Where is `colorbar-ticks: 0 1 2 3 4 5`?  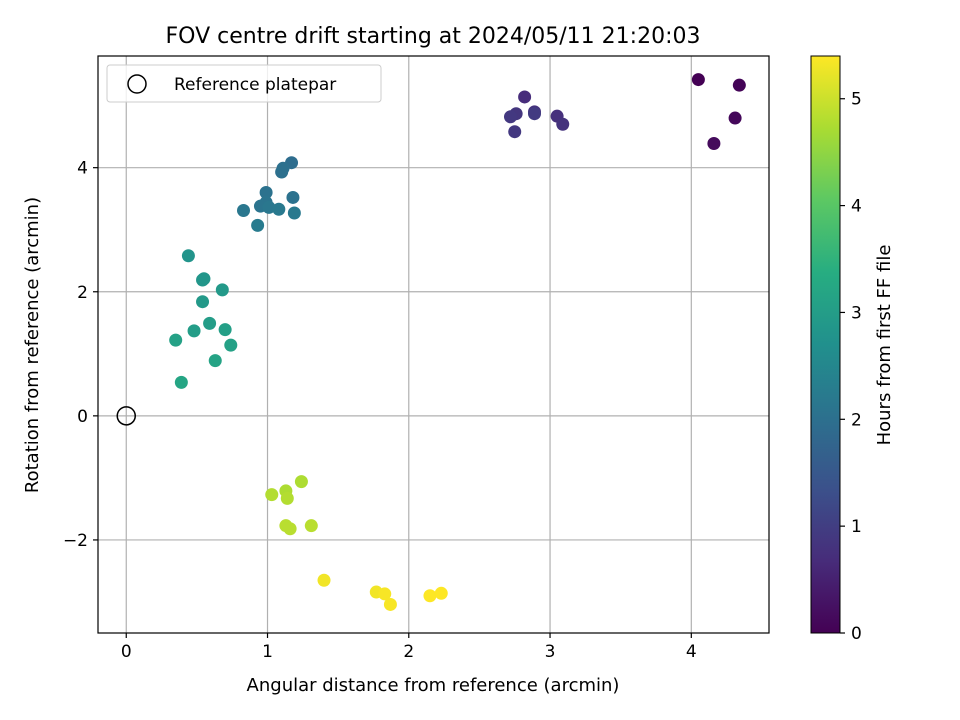 colorbar-ticks: 0 1 2 3 4 5 is located at coordinates (851, 367).